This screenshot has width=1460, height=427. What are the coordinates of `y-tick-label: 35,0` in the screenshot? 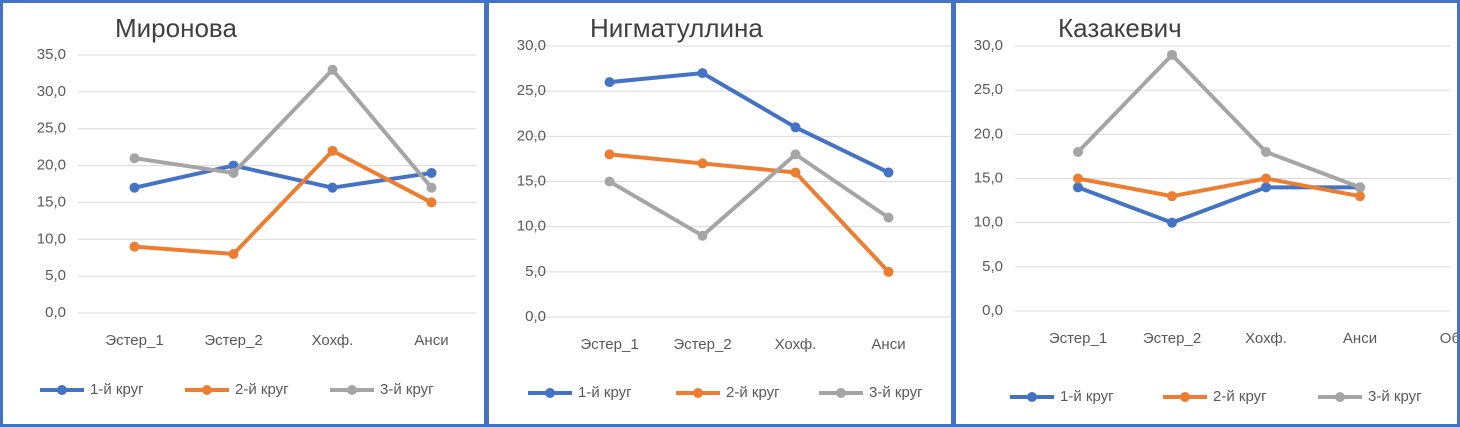 It's located at (51, 54).